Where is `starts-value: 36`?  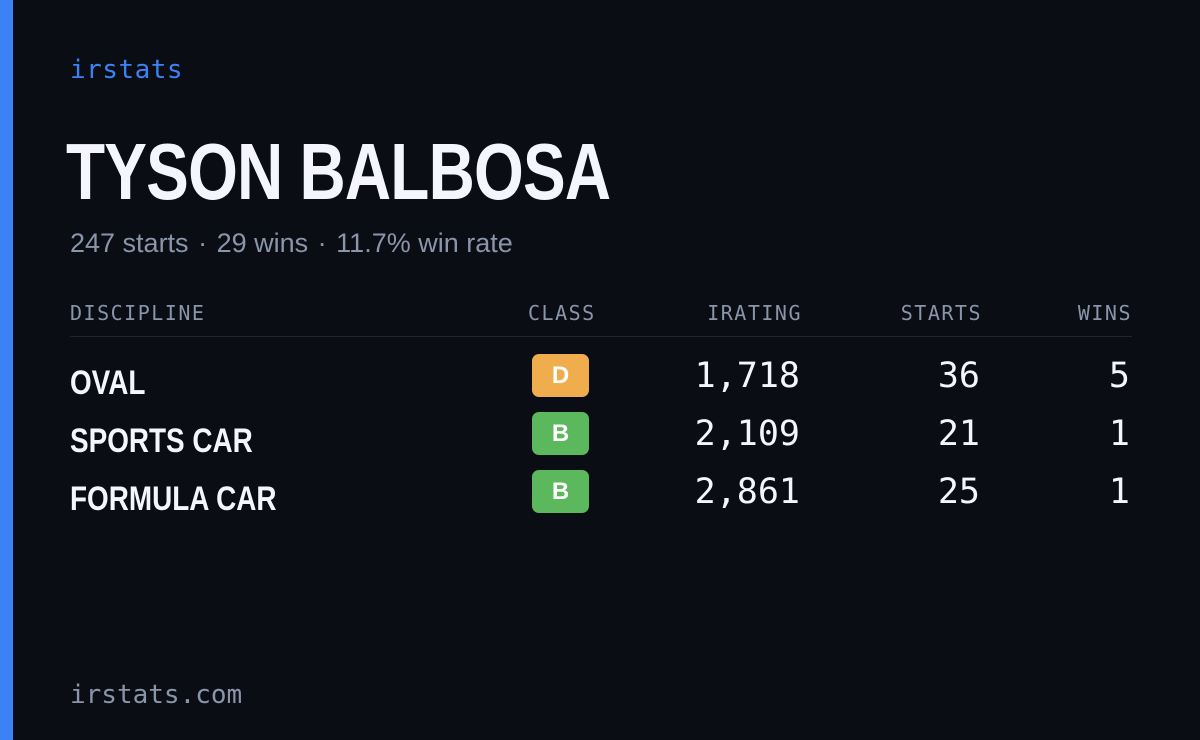 starts-value: 36 is located at coordinates (958, 376).